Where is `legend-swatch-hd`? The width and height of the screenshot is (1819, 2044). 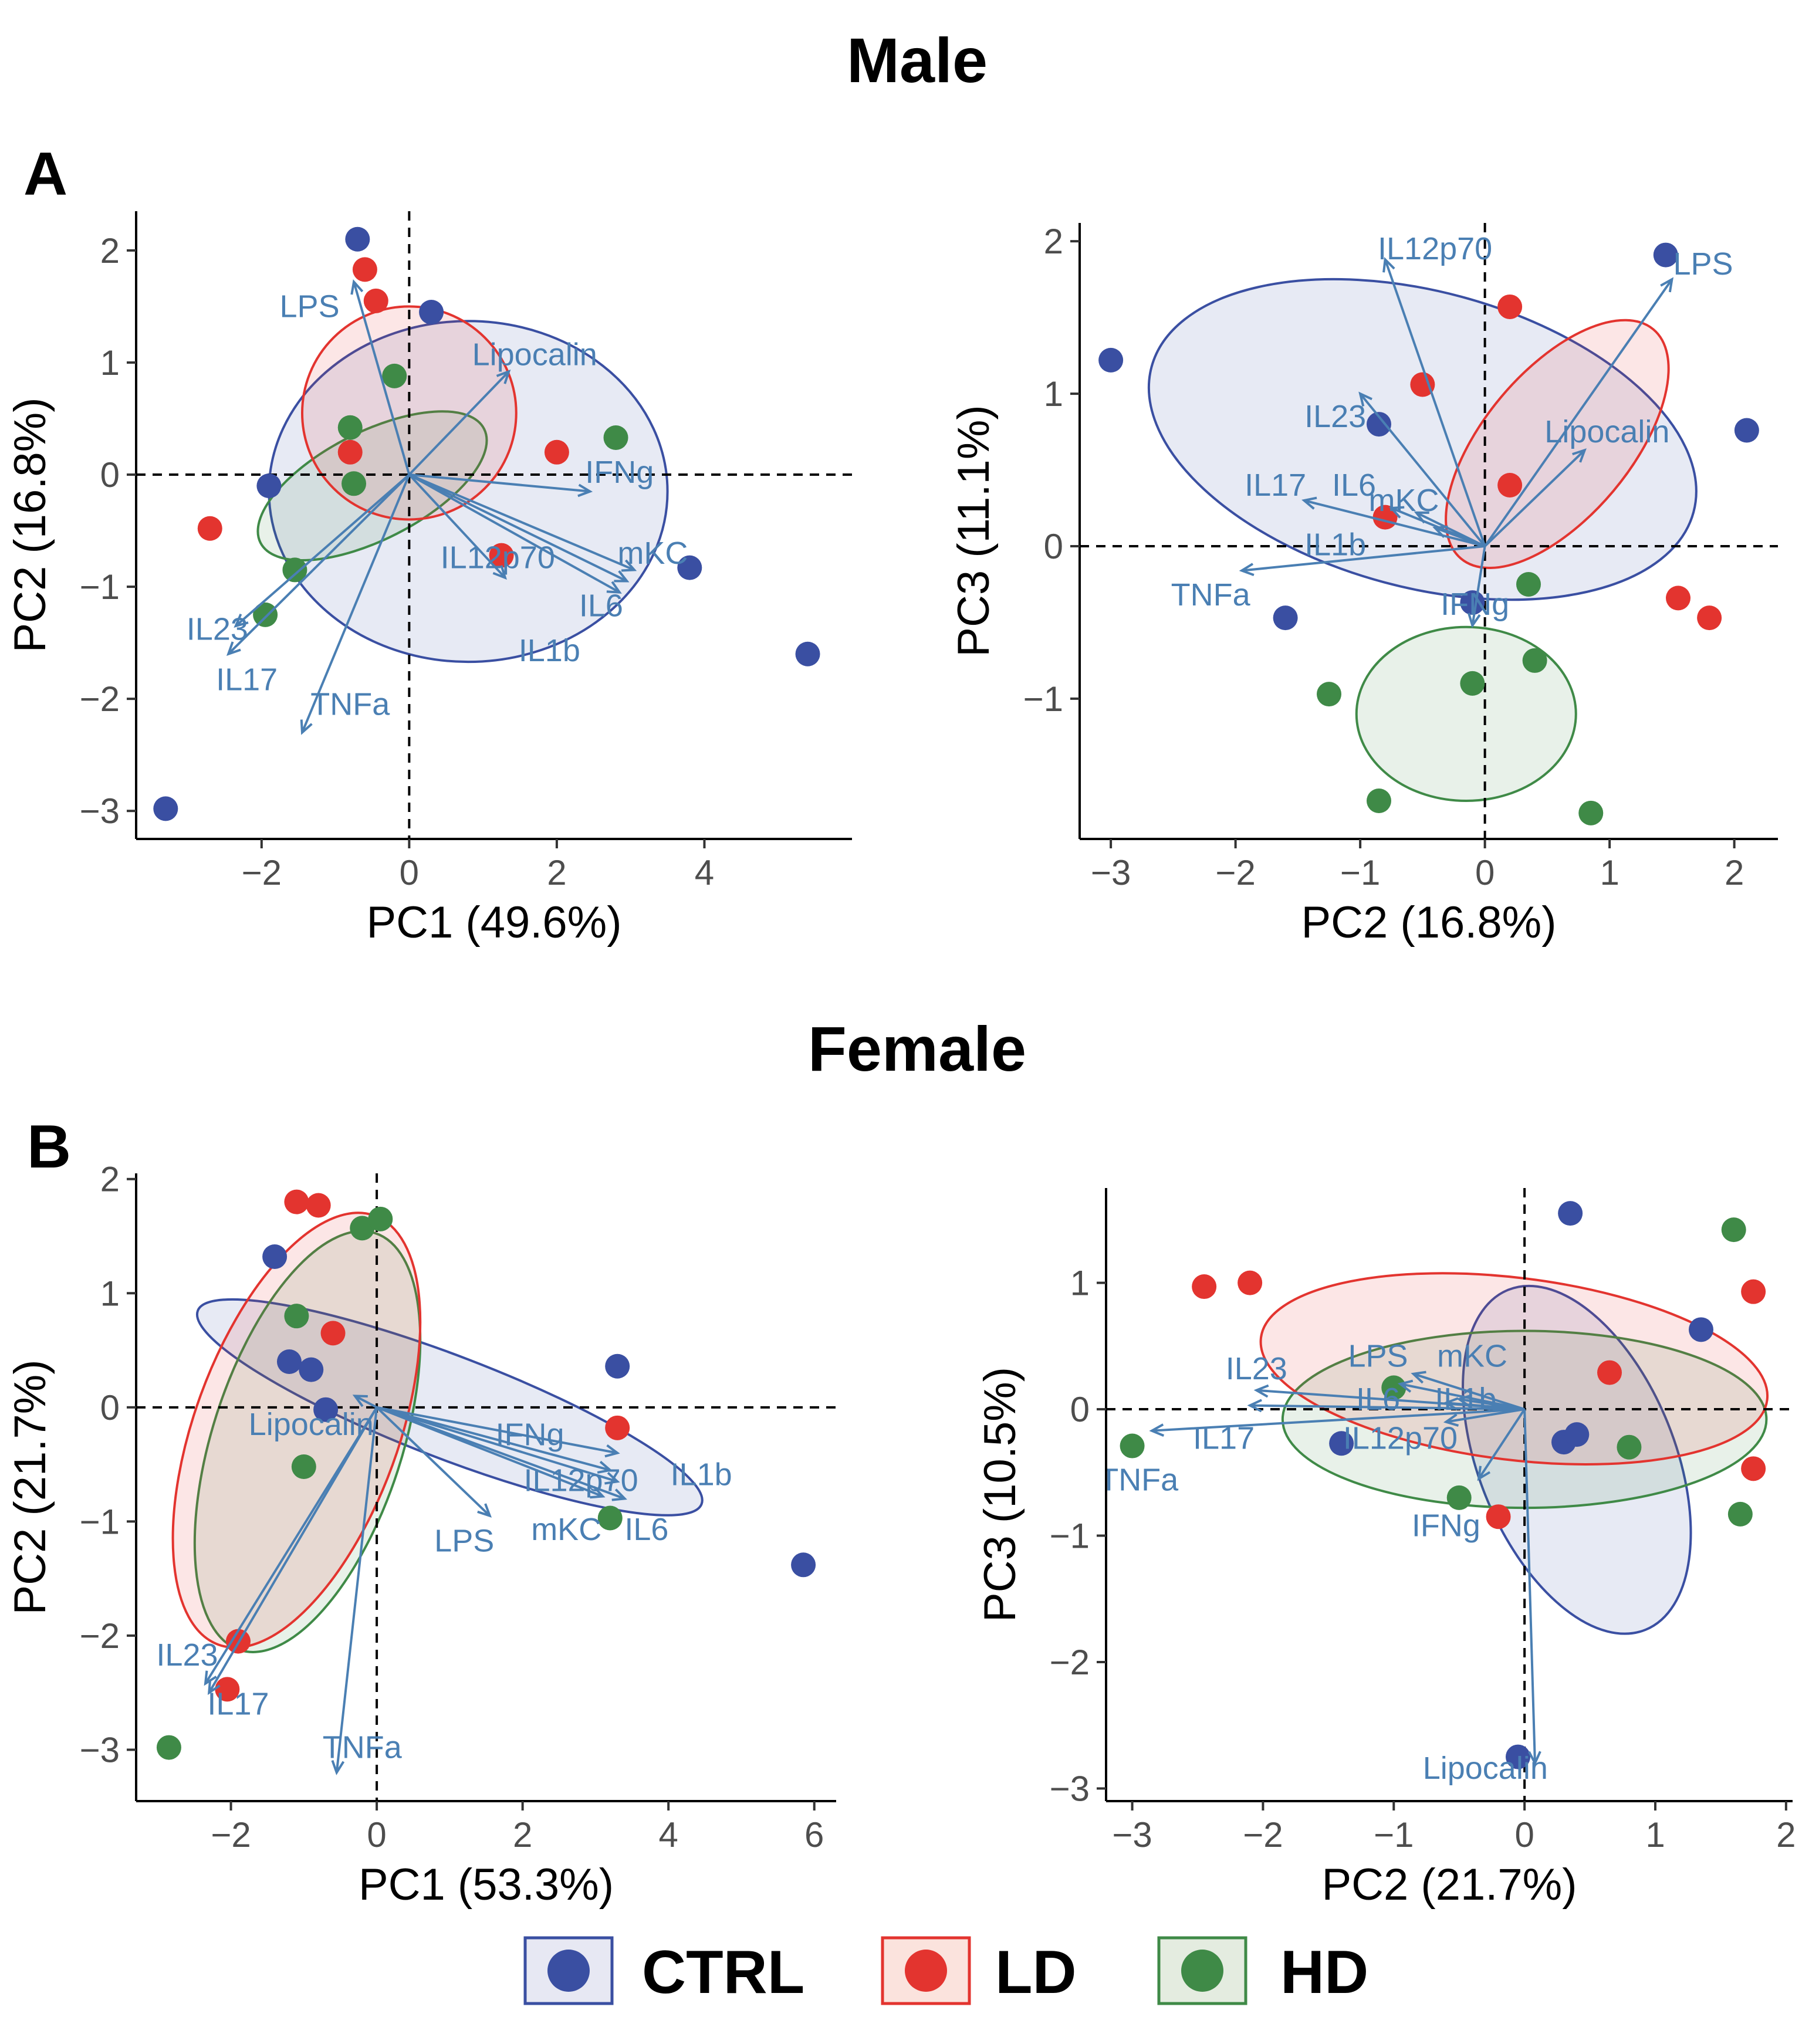
legend-swatch-hd is located at coordinates (1202, 1971).